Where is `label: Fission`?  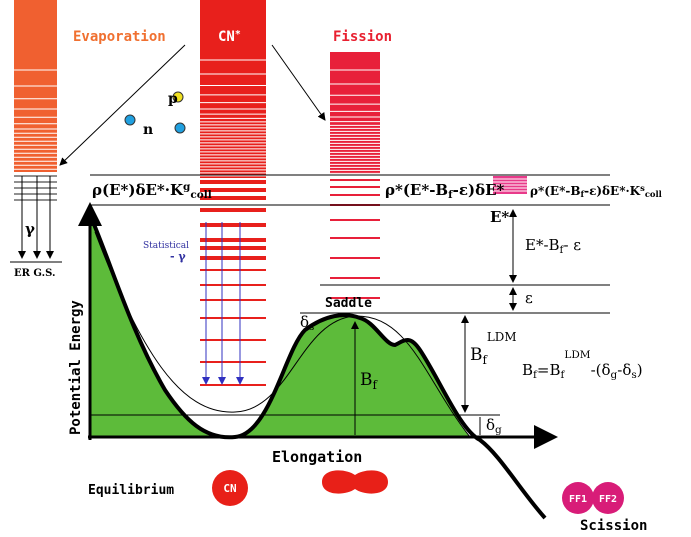 label: Fission is located at coordinates (362, 37).